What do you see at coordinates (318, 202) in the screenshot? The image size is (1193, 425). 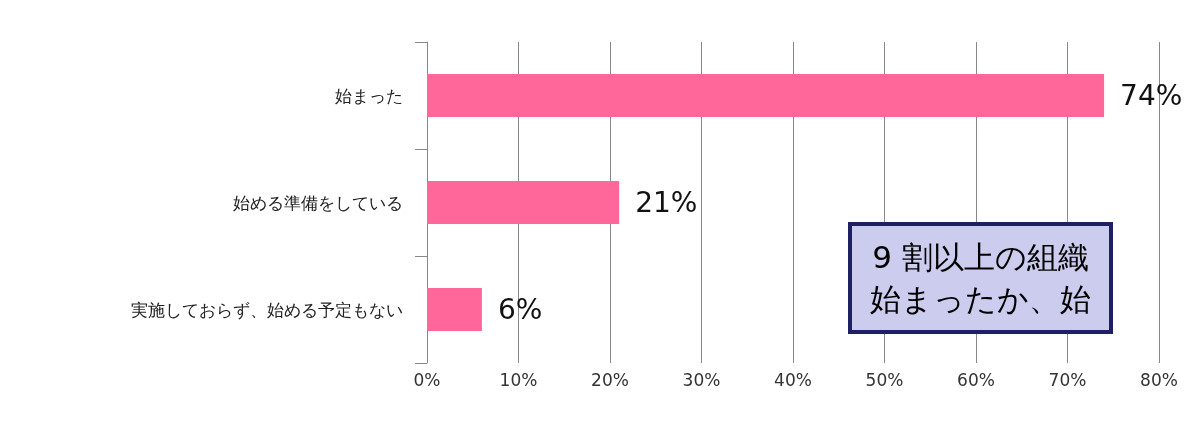 I see `y-tick-label: 始める準備をしている` at bounding box center [318, 202].